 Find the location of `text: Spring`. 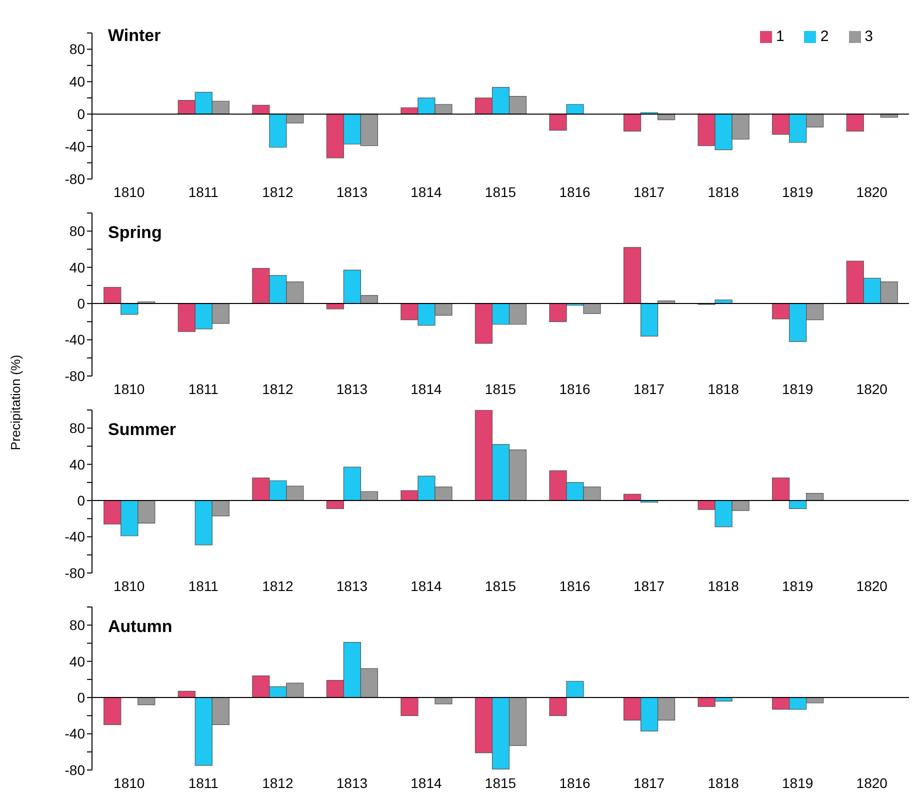

text: Spring is located at coordinates (135, 233).